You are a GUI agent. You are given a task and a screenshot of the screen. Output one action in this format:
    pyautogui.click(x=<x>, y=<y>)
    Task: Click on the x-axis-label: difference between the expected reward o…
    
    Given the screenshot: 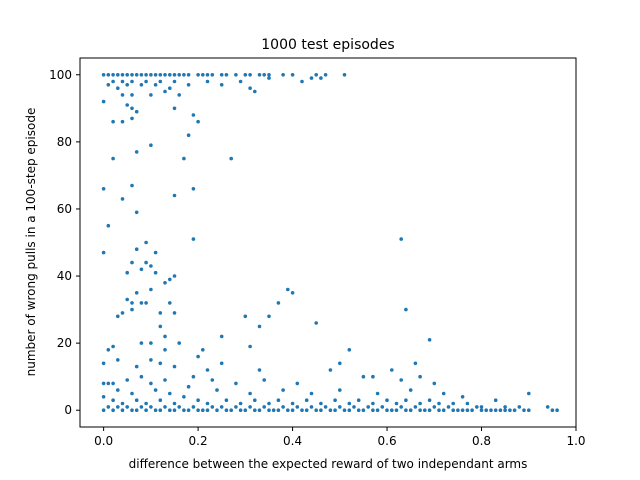 What is the action you would take?
    pyautogui.click(x=328, y=464)
    